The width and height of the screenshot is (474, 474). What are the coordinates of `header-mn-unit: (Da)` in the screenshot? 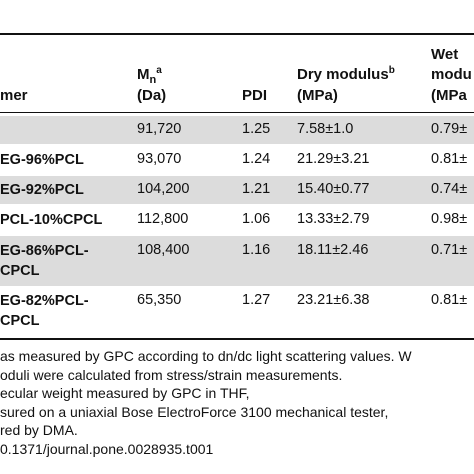 It's located at (152, 95).